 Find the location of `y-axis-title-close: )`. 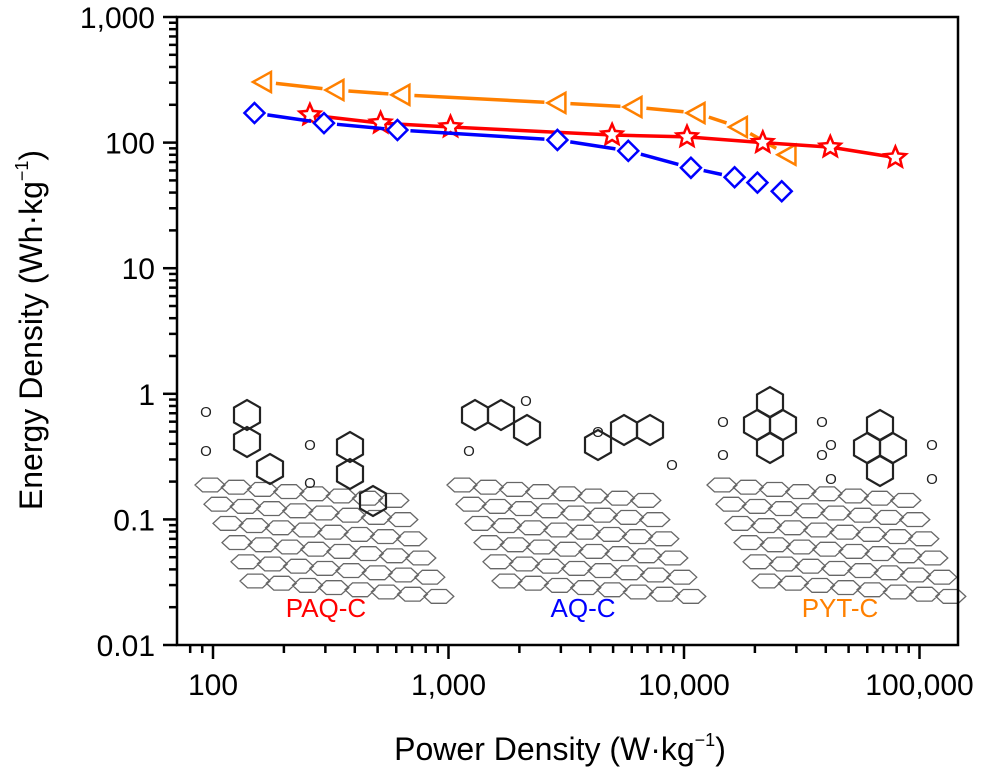

y-axis-title-close: ) is located at coordinates (31, 155).